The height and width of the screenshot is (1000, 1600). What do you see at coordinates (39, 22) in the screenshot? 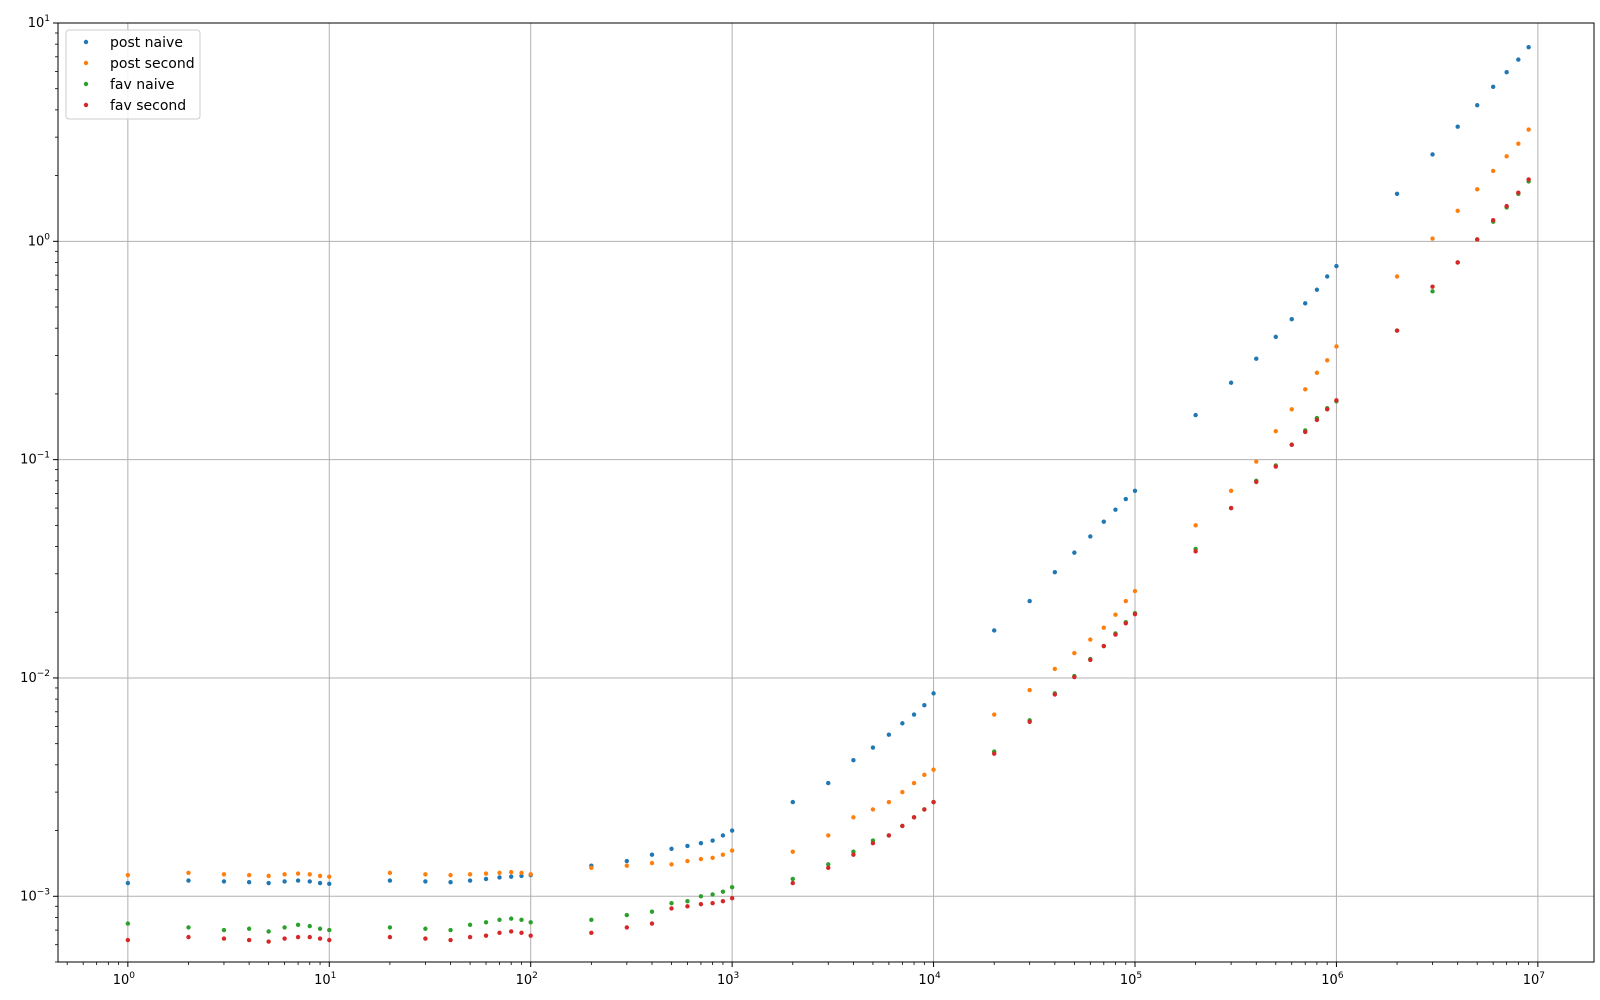
I see `y-tick-label: 10¹` at bounding box center [39, 22].